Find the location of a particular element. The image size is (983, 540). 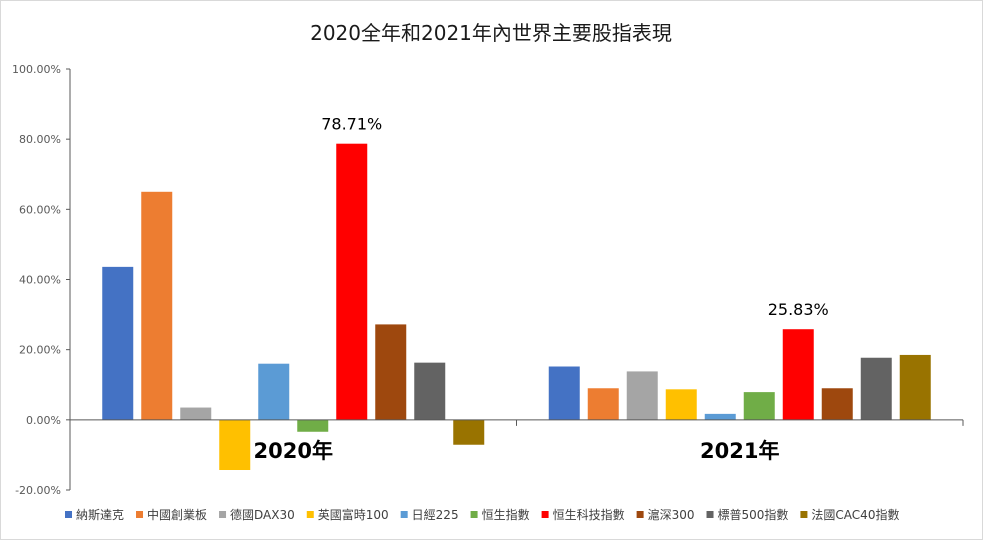

legend-item: 滬深300 is located at coordinates (665, 514).